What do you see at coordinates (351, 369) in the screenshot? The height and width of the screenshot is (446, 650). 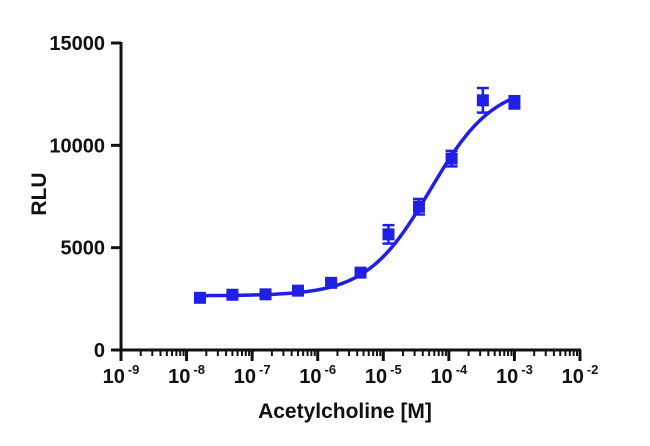 I see `x-axis-ticks: 10 -9 10 -8 10 -7 10 -6 10 -5 10 -4 10 -3 10 -2` at bounding box center [351, 369].